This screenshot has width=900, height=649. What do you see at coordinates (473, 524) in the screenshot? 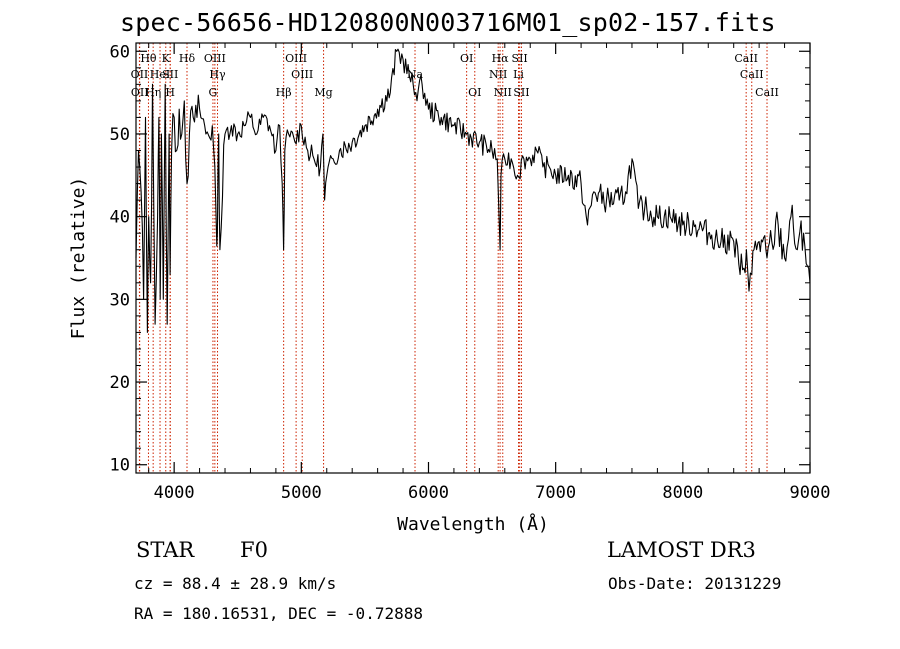
I see `x-axis-title: Wavelength (Å)` at bounding box center [473, 524].